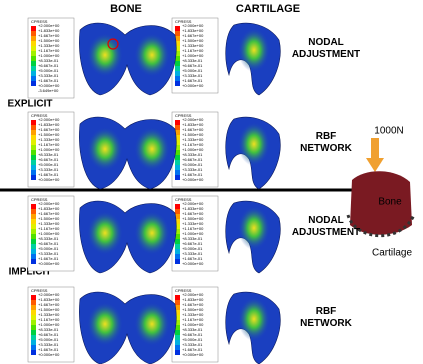 The width and height of the screenshot is (423, 364). Describe the element at coordinates (381, 192) in the screenshot. I see `load-diagram: 1000N Bone Cartilage` at that location.